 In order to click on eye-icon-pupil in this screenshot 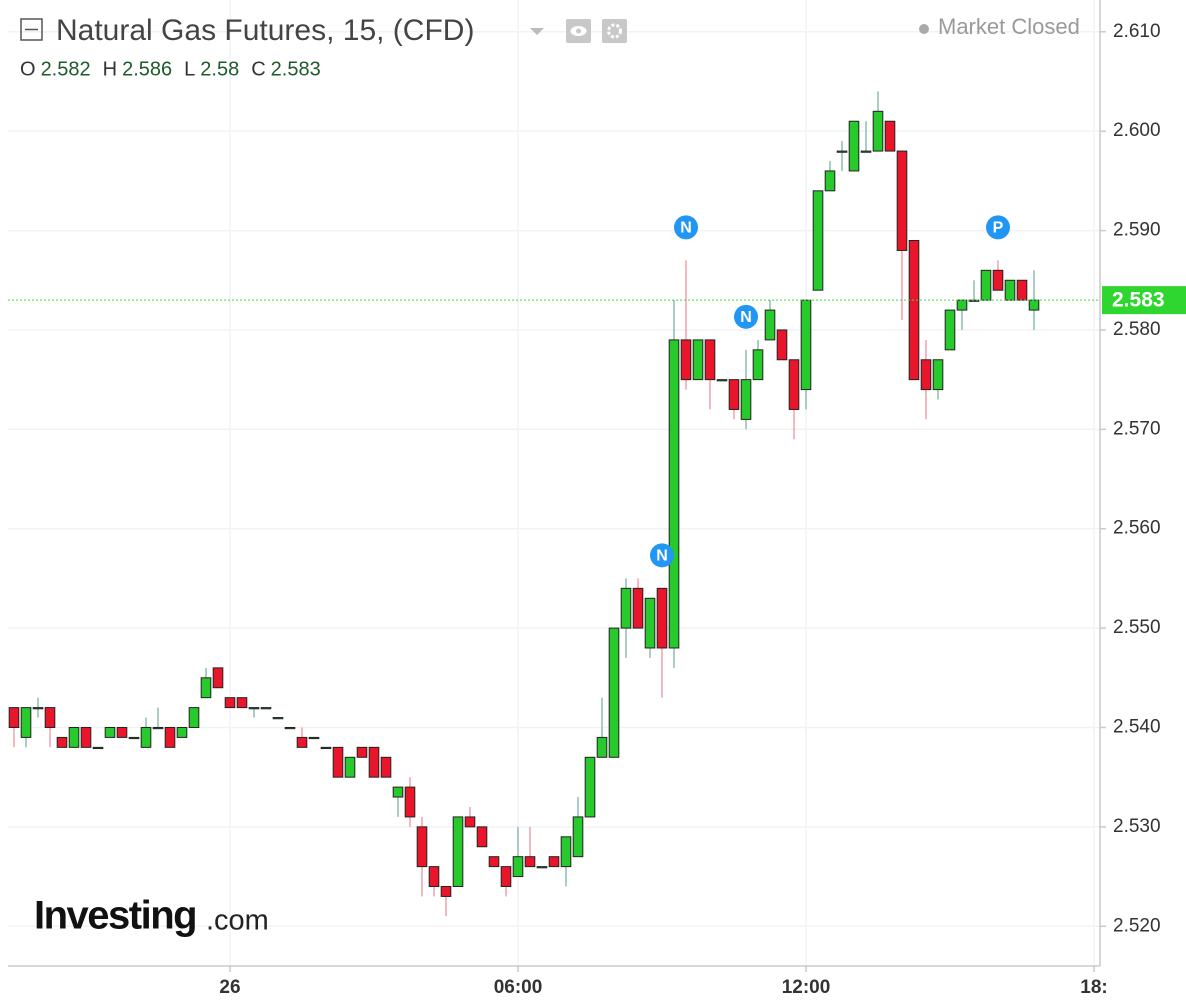, I will do `click(578, 31)`.